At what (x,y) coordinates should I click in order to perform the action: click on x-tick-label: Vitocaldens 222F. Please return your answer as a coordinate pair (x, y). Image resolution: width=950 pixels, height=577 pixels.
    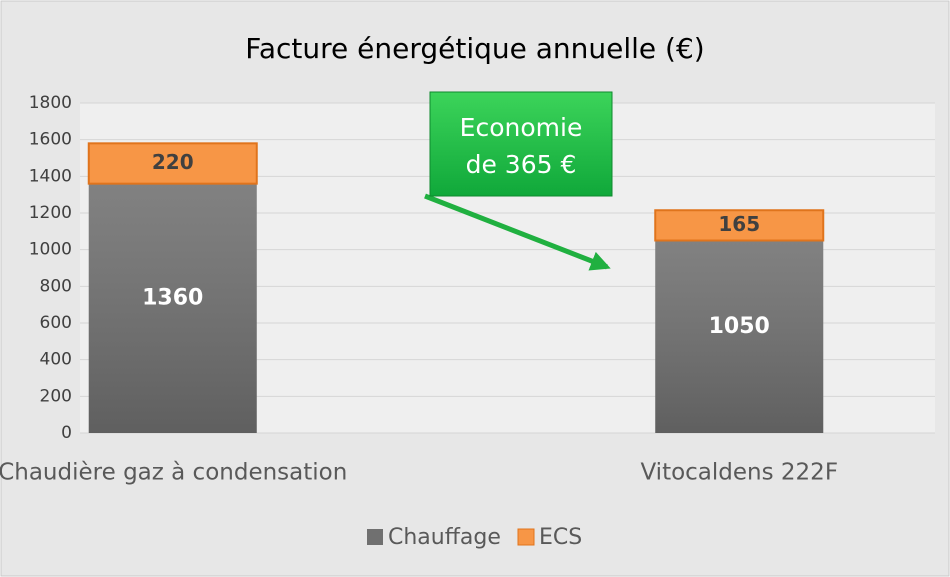
    Looking at the image, I should click on (739, 473).